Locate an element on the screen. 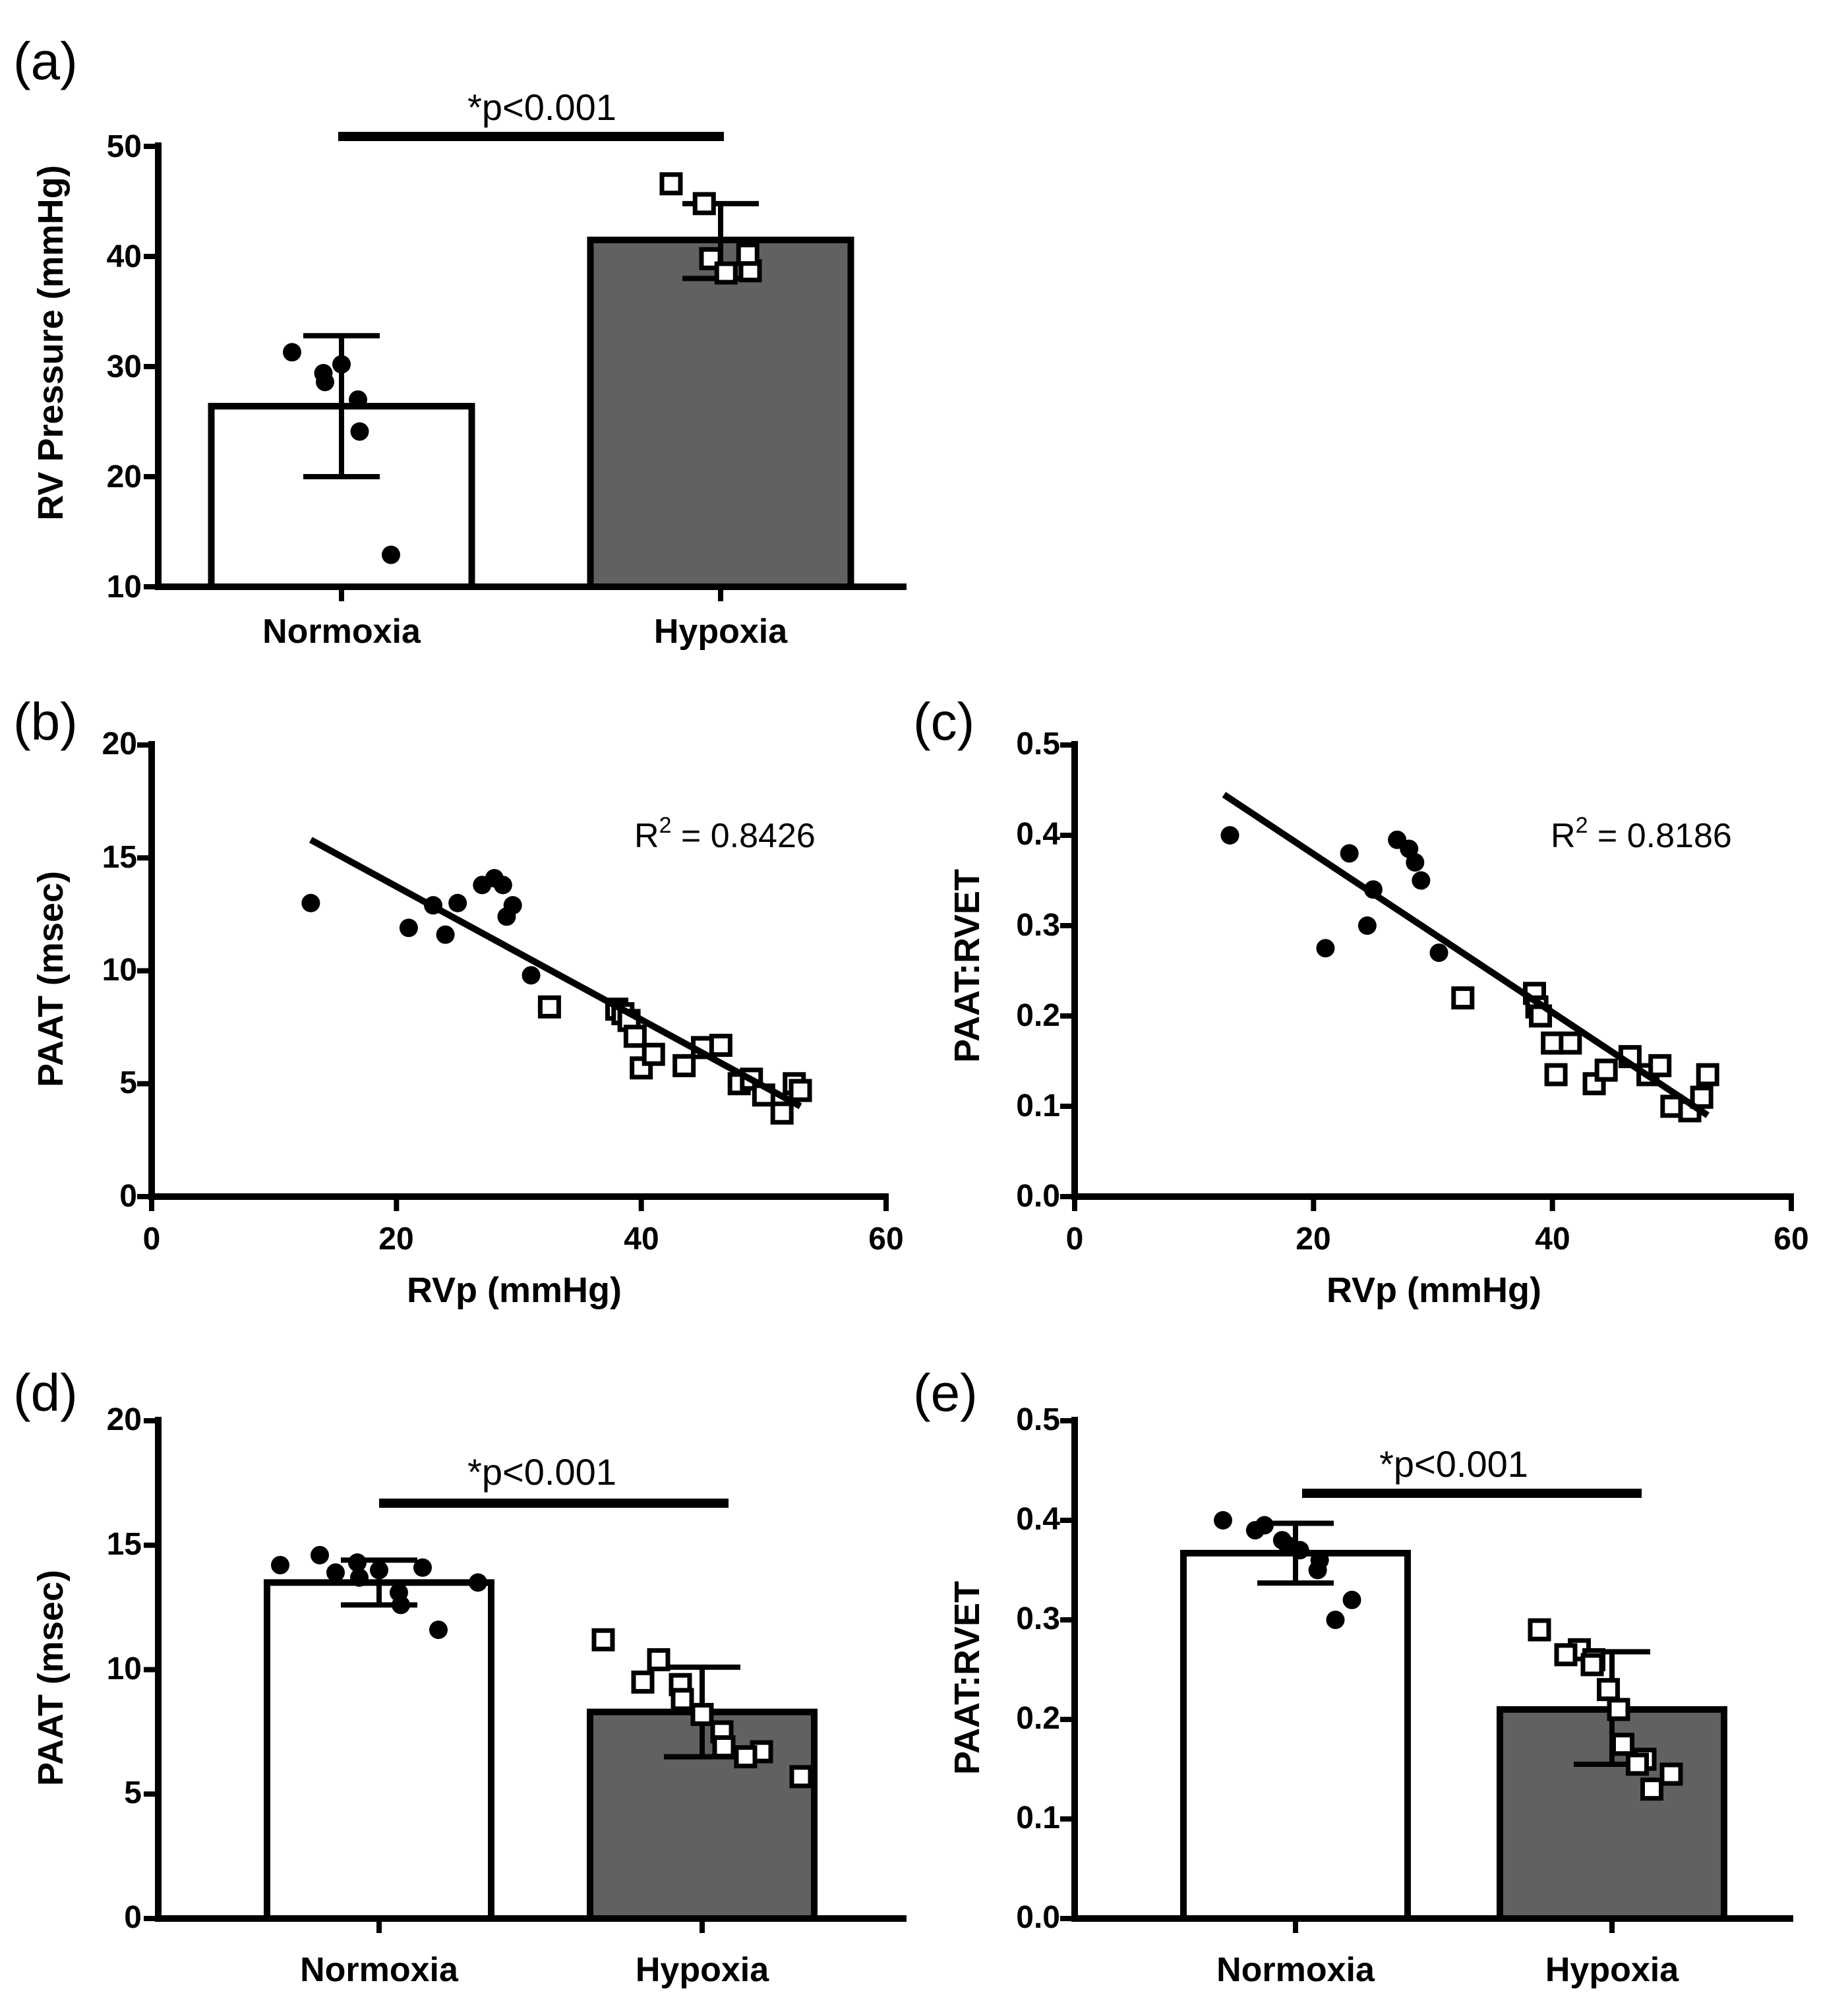  panel-b-xlabel: RVp (mmHg) is located at coordinates (514, 1290).